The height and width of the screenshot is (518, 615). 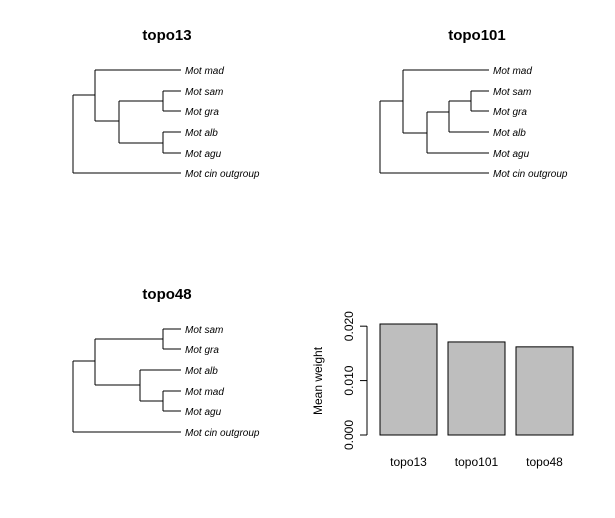 I want to click on y-axis: 0.000 0.010 0.020, so click(x=355, y=380).